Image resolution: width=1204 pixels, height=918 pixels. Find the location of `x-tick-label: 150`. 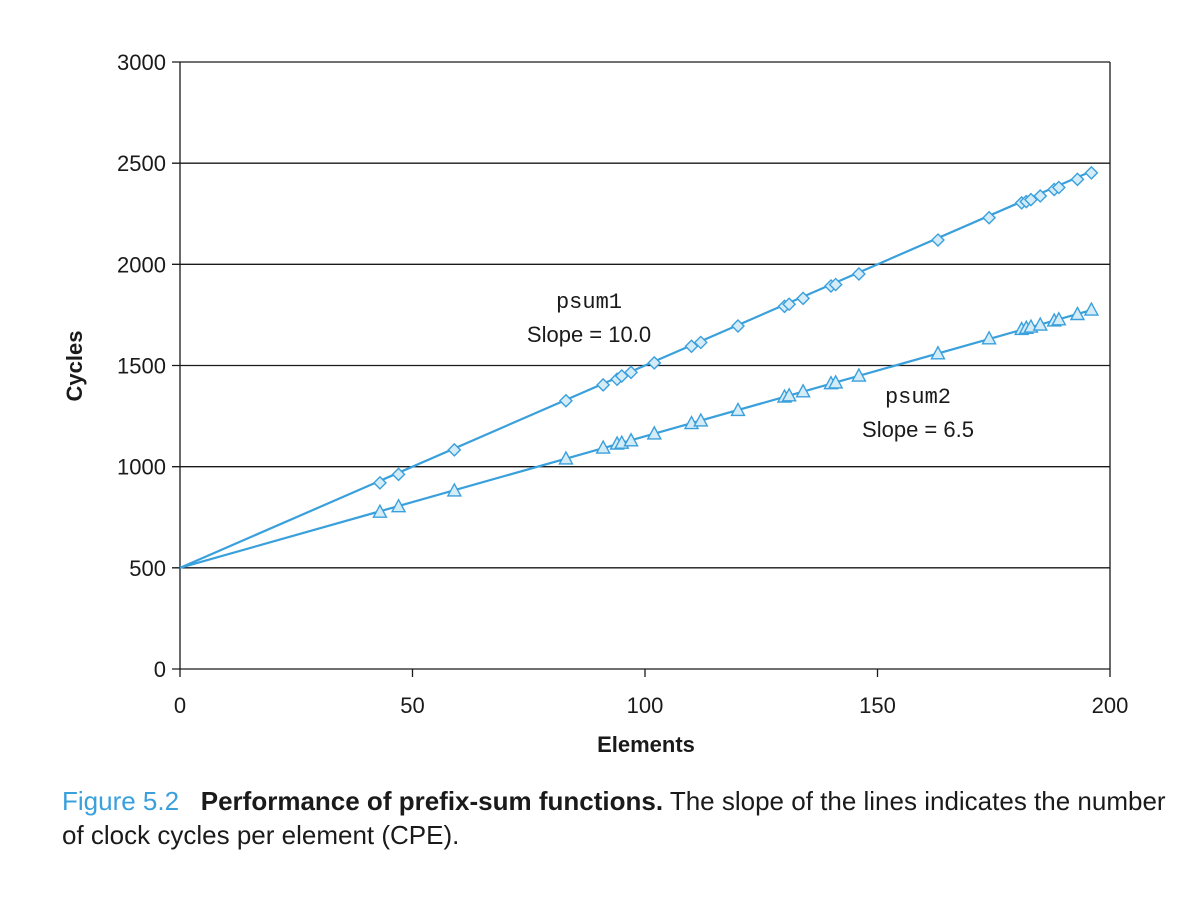

x-tick-label: 150 is located at coordinates (877, 705).